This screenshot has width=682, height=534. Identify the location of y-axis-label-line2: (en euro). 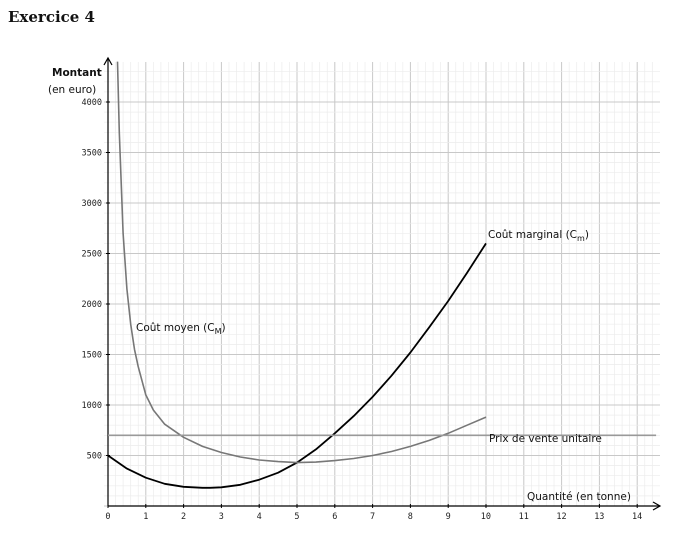
(72, 90).